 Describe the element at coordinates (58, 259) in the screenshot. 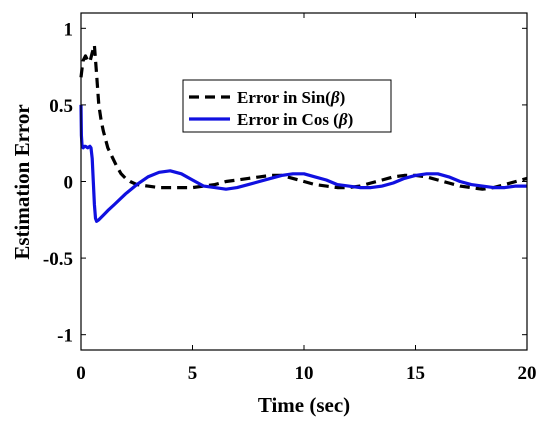

I see `y-tick-label: -0.5` at that location.